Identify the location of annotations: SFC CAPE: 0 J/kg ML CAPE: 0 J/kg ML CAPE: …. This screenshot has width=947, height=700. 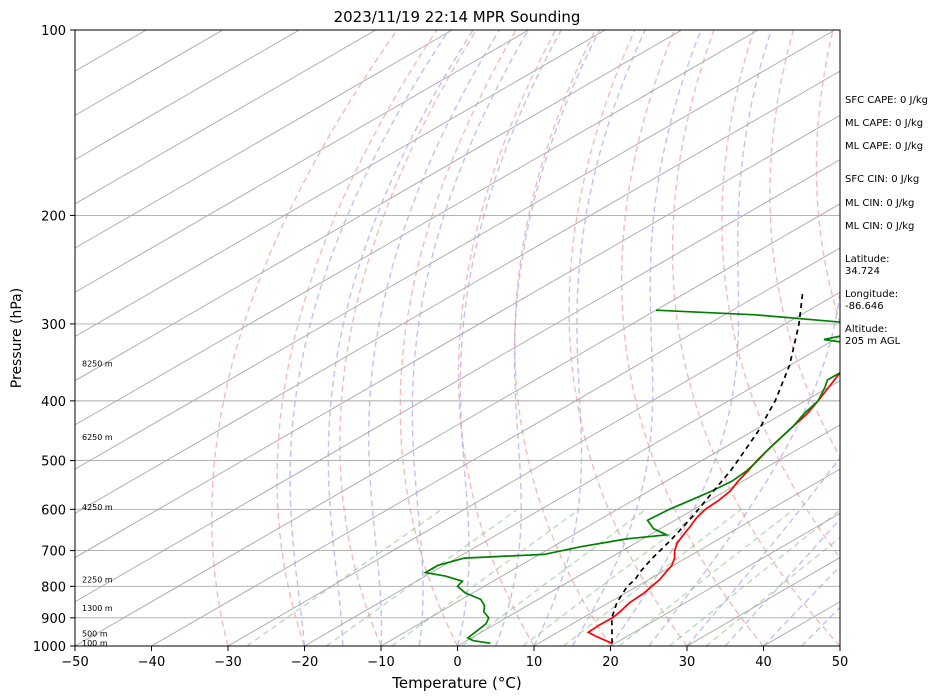
(886, 221).